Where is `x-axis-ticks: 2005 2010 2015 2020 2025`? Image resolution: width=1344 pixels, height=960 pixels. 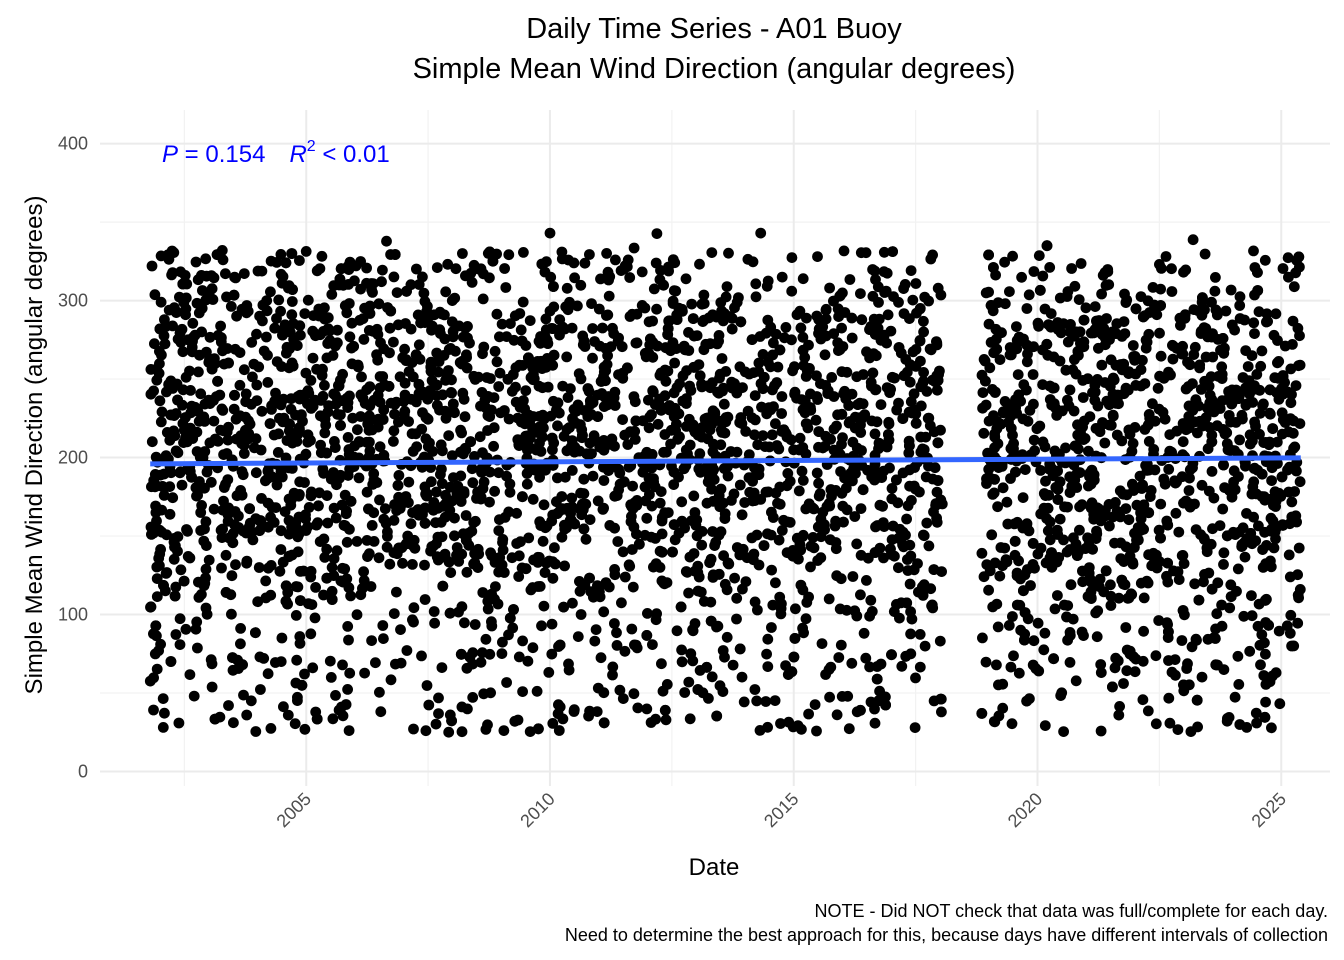 x-axis-ticks: 2005 2010 2015 2020 2025 is located at coordinates (781, 810).